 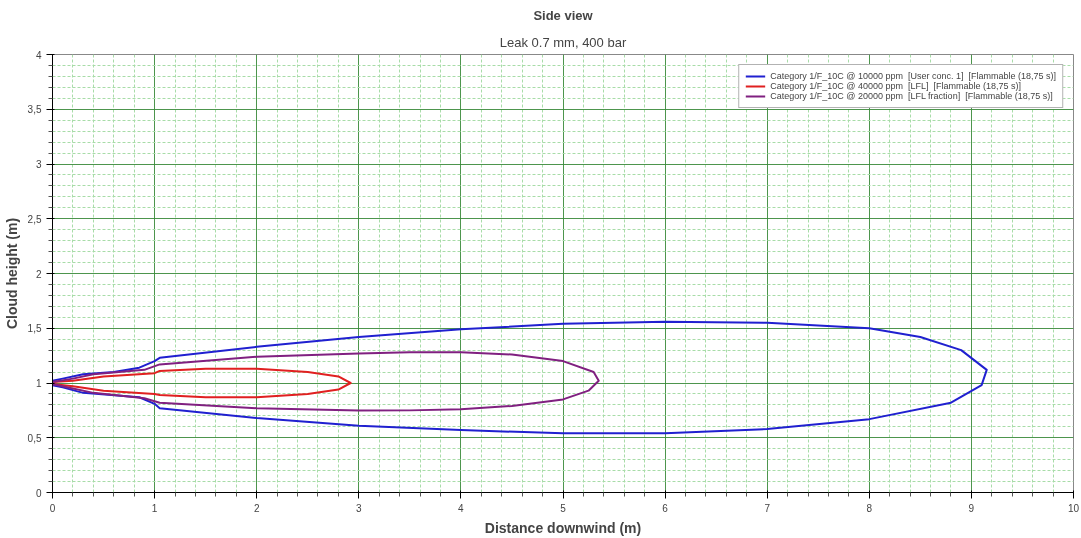 I want to click on x-tick-label: 3, so click(x=359, y=508).